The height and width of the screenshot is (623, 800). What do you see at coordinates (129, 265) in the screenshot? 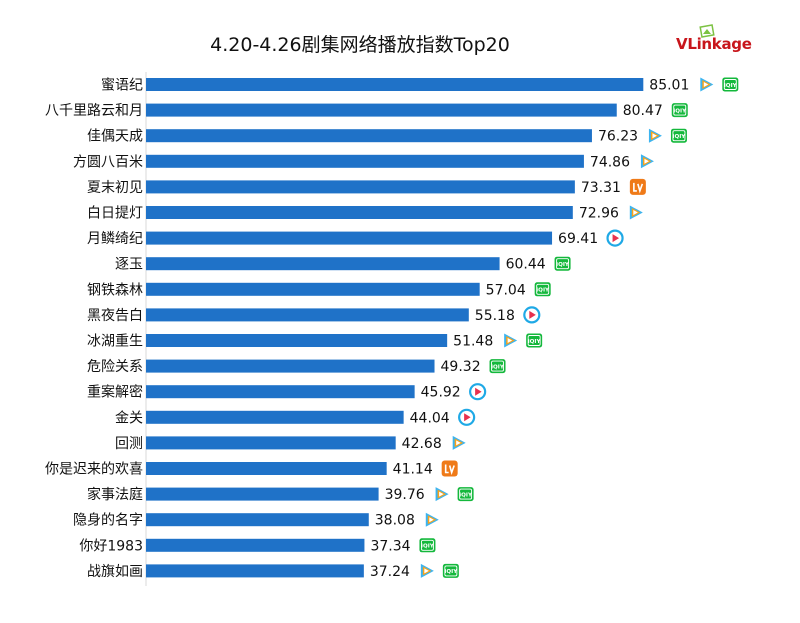
I see `category-label: 逐玉` at bounding box center [129, 265].